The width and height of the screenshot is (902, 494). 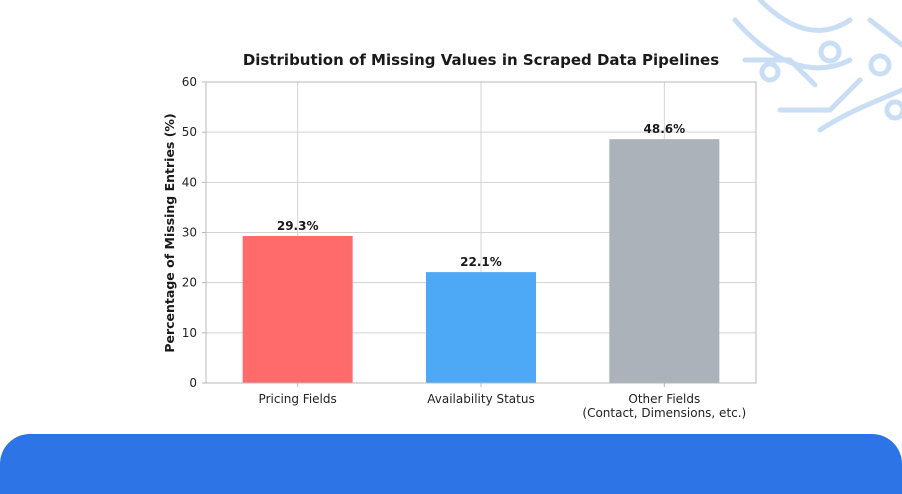 What do you see at coordinates (480, 399) in the screenshot?
I see `x-tick-label: Availability Status` at bounding box center [480, 399].